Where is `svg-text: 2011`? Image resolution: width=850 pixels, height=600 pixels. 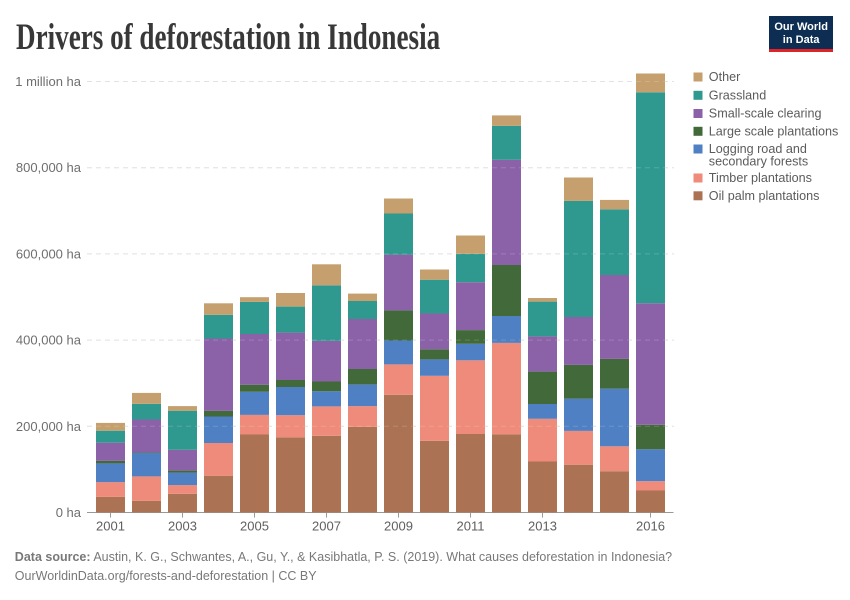 svg-text: 2011 is located at coordinates (471, 526).